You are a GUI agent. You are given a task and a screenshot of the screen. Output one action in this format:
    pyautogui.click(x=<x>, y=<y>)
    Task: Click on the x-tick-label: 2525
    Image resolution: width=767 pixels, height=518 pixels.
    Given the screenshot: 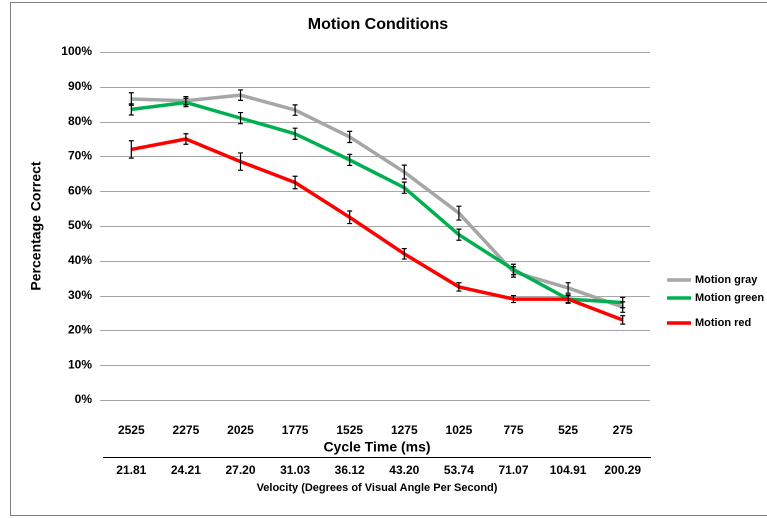 What is the action you would take?
    pyautogui.click(x=131, y=430)
    